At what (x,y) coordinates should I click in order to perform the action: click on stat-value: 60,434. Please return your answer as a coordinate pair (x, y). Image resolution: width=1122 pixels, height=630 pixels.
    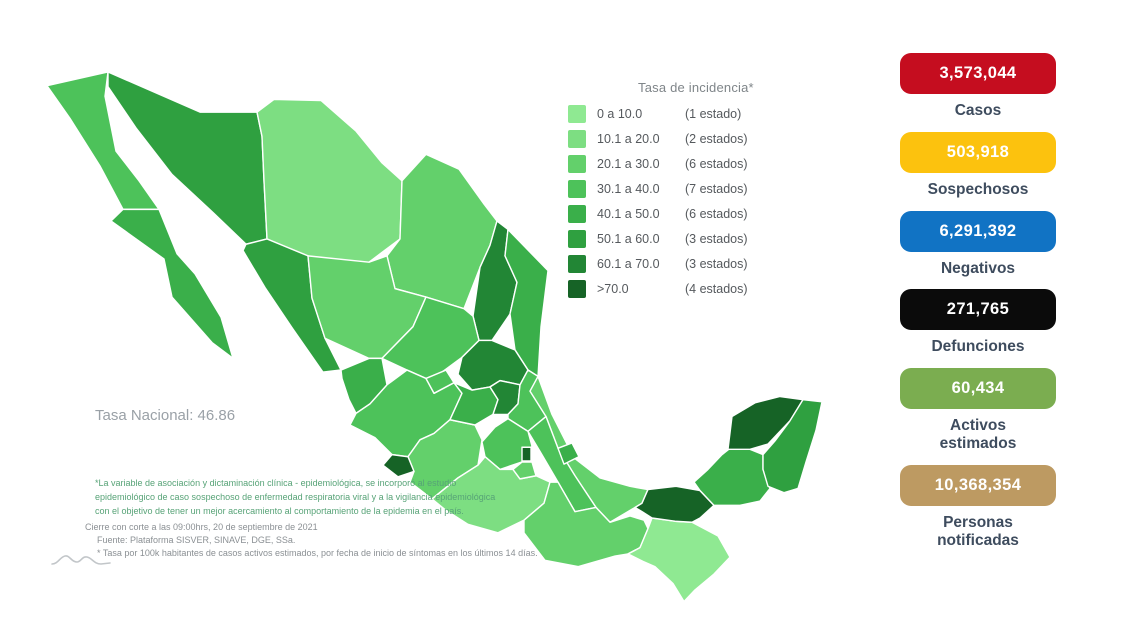
    Looking at the image, I should click on (978, 388).